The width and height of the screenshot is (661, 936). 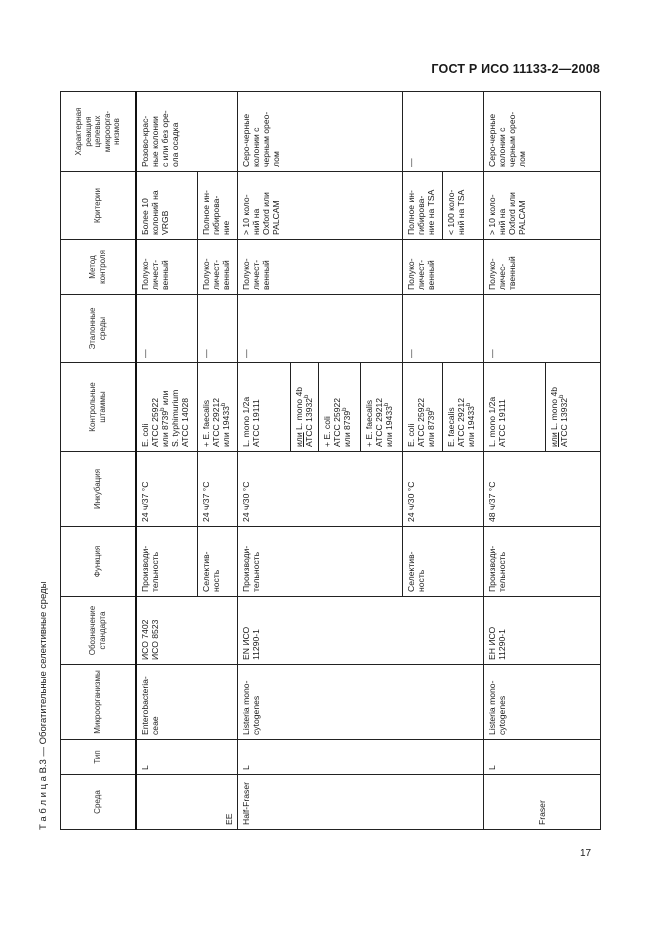 I want to click on cell-medium: Fraser, so click(x=542, y=802).